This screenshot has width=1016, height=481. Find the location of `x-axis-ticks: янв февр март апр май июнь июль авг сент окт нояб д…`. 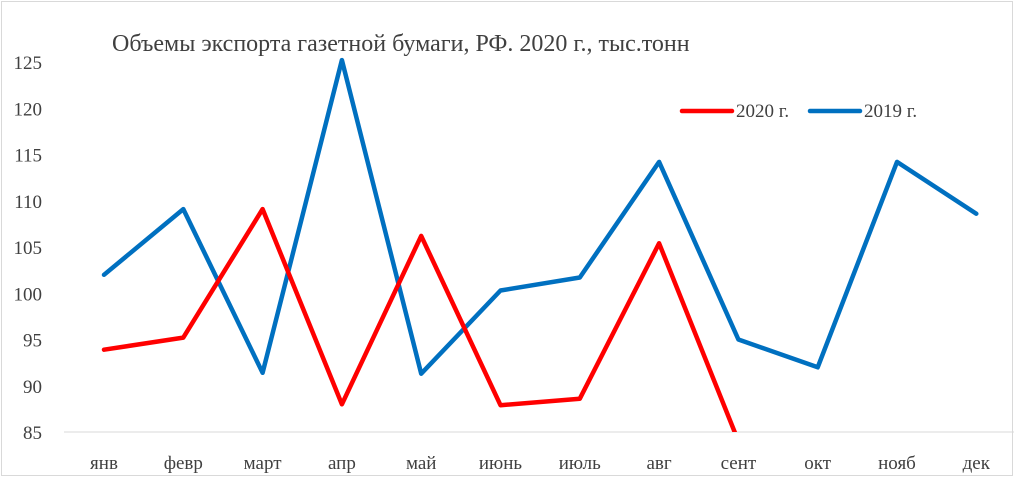

x-axis-ticks: янв февр март апр май июнь июль авг сент окт нояб д… is located at coordinates (540, 463).